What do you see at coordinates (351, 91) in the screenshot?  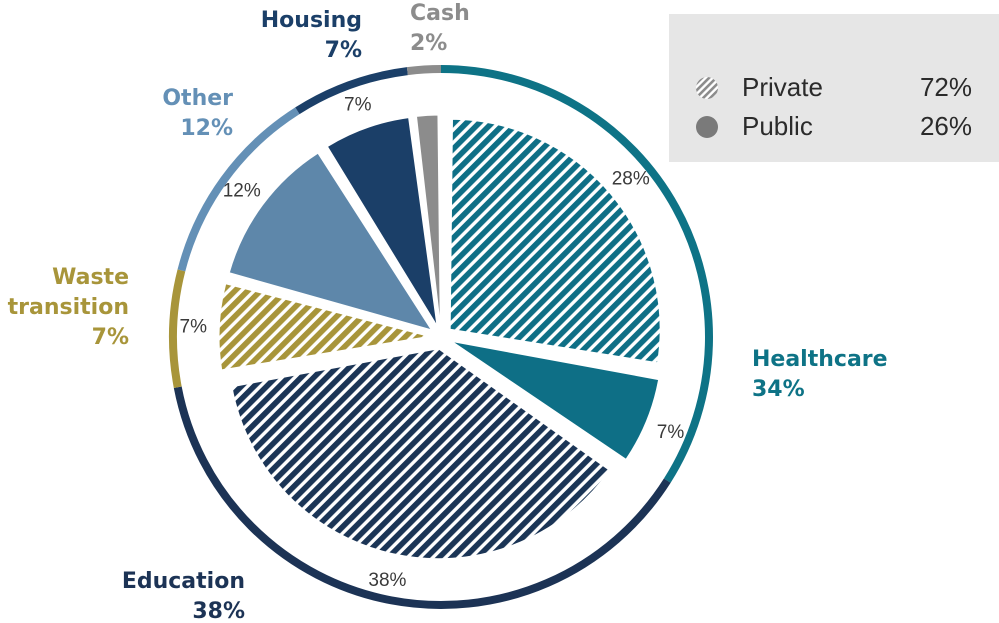 I see `ring-segment-housing` at bounding box center [351, 91].